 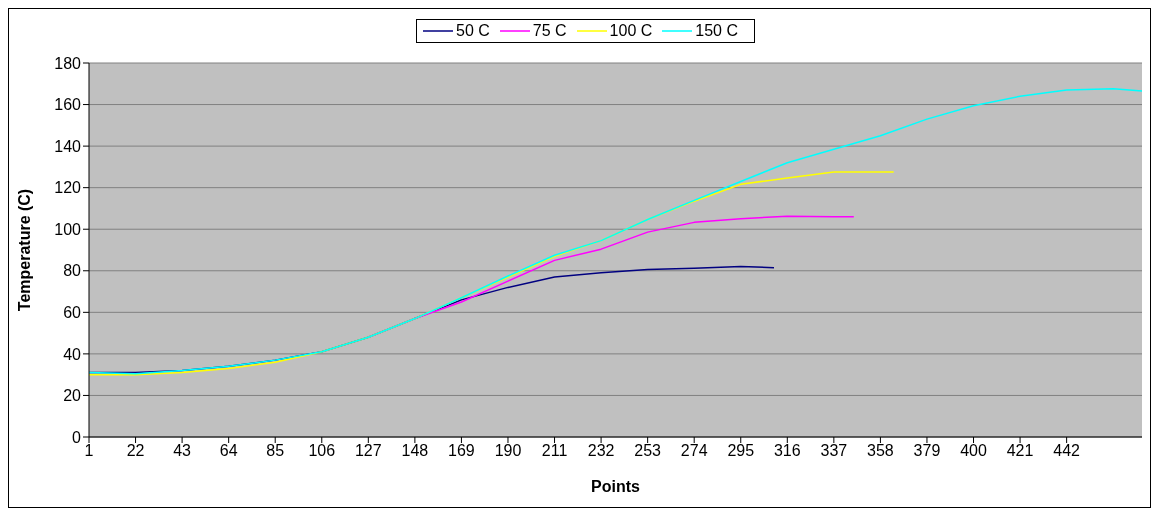 What do you see at coordinates (616, 486) in the screenshot?
I see `x-axis-title: Points` at bounding box center [616, 486].